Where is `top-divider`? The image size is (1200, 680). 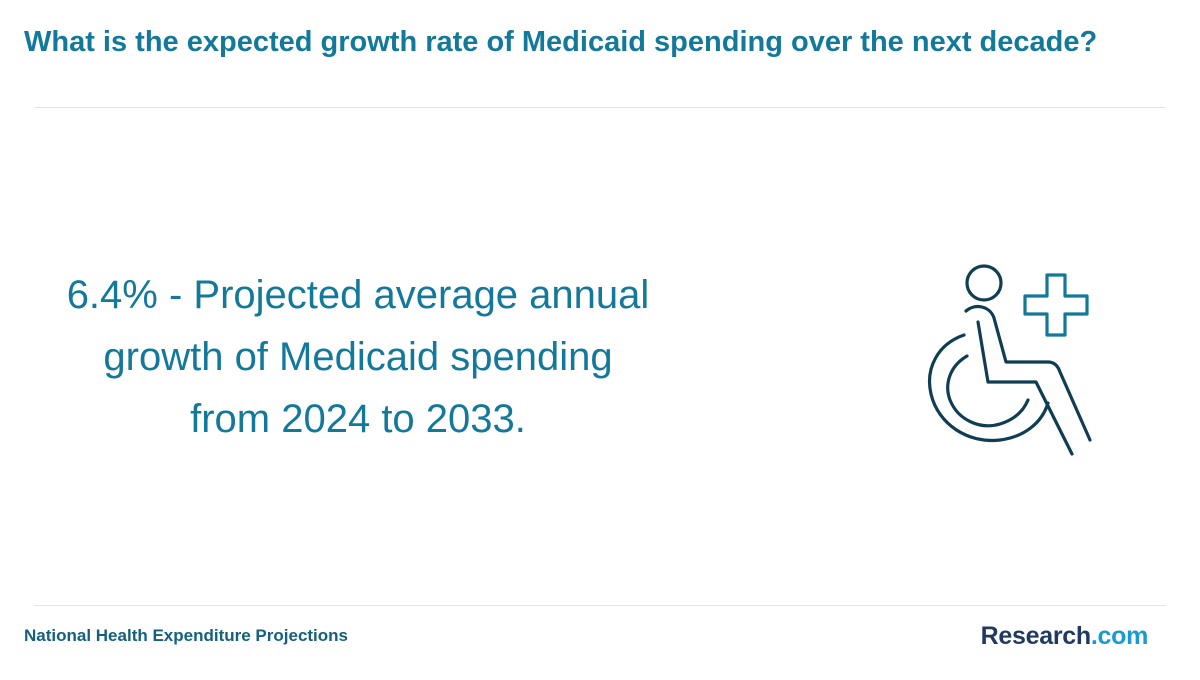
top-divider is located at coordinates (600, 107).